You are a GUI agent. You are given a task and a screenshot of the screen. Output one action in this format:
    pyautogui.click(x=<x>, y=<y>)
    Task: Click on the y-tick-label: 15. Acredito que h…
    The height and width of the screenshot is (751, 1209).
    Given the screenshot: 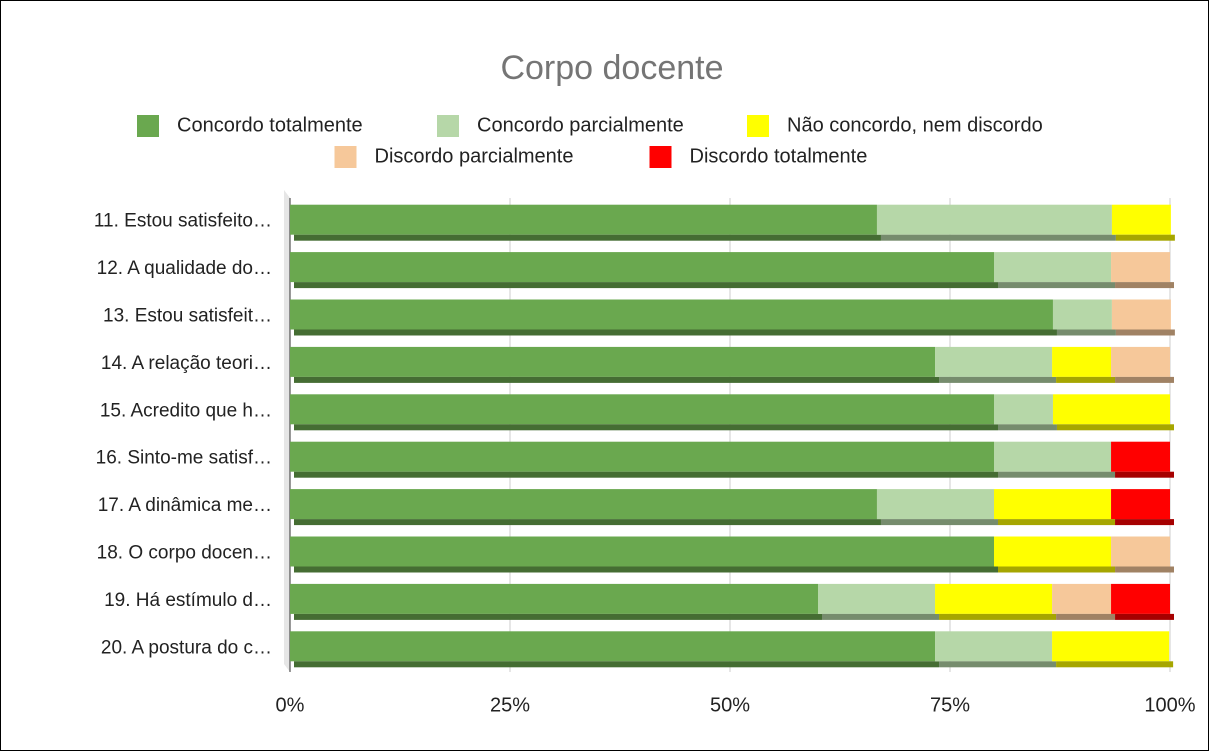 What is the action you would take?
    pyautogui.click(x=186, y=410)
    